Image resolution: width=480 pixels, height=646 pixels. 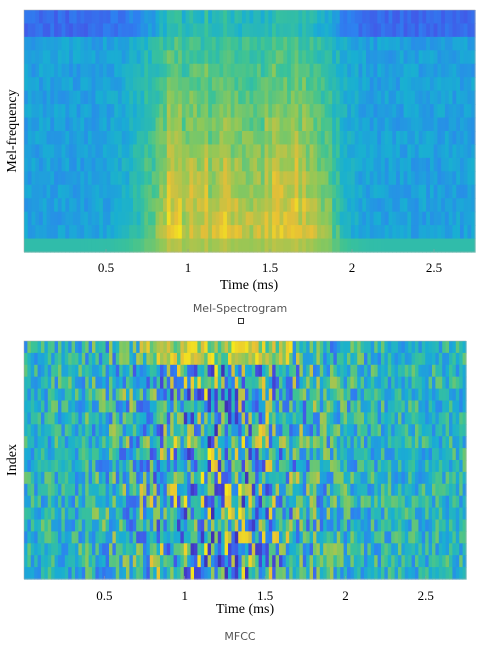 I want to click on resize-handle-icon, so click(x=241, y=321).